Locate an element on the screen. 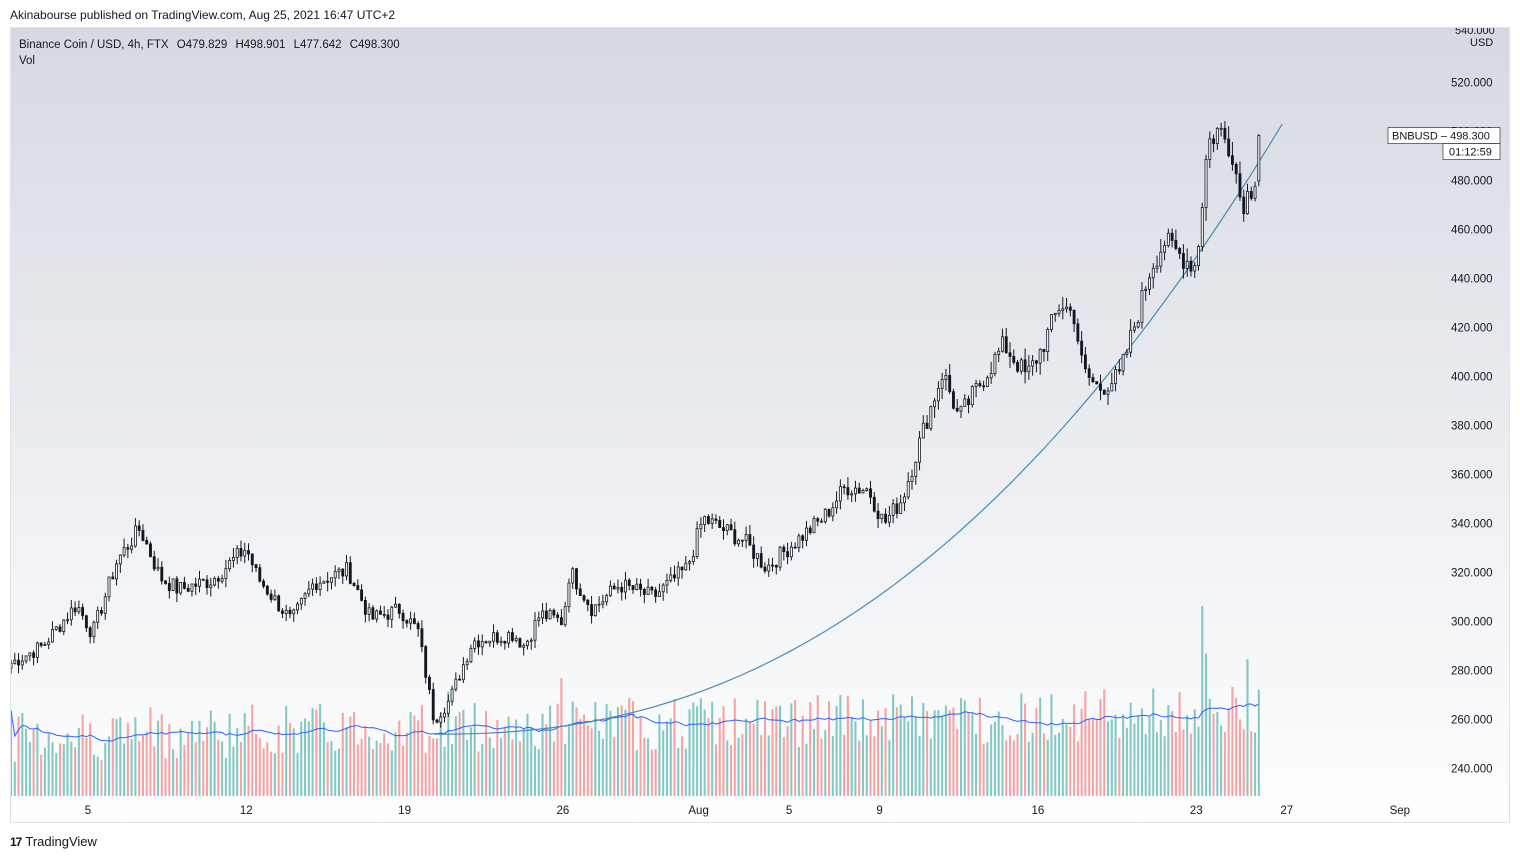 This screenshot has height=859, width=1520. x-tick-label: 12 is located at coordinates (246, 811).